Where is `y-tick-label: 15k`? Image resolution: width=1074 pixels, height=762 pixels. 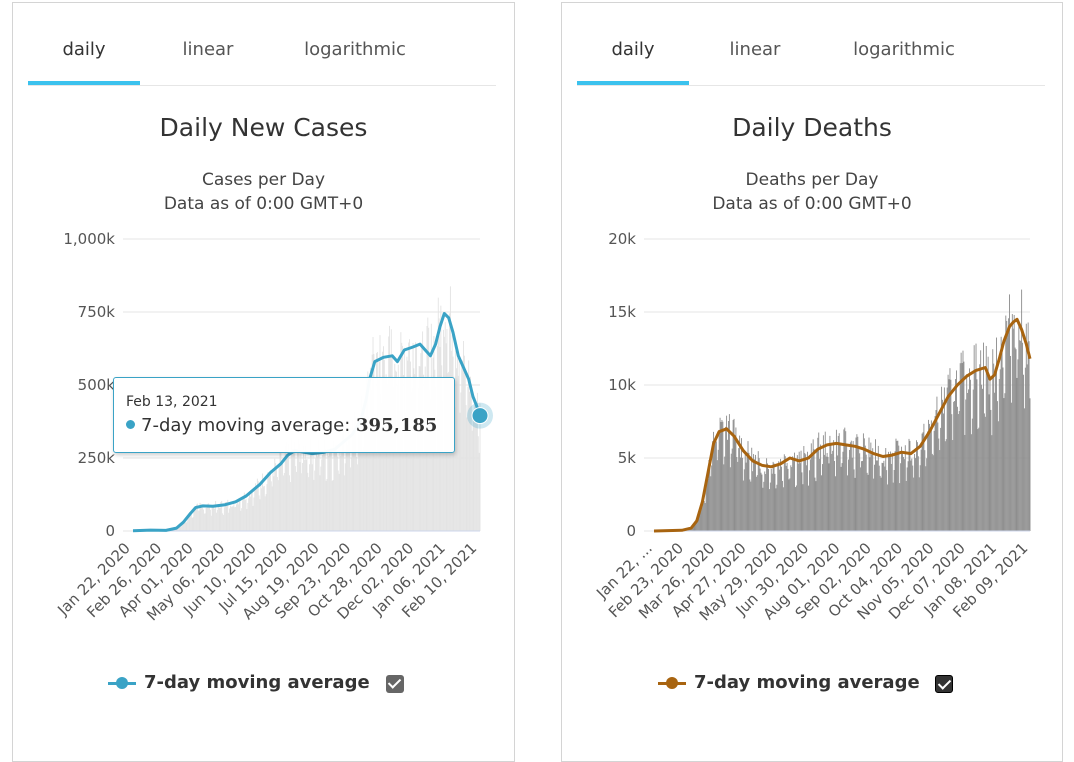 y-tick-label: 15k is located at coordinates (622, 312).